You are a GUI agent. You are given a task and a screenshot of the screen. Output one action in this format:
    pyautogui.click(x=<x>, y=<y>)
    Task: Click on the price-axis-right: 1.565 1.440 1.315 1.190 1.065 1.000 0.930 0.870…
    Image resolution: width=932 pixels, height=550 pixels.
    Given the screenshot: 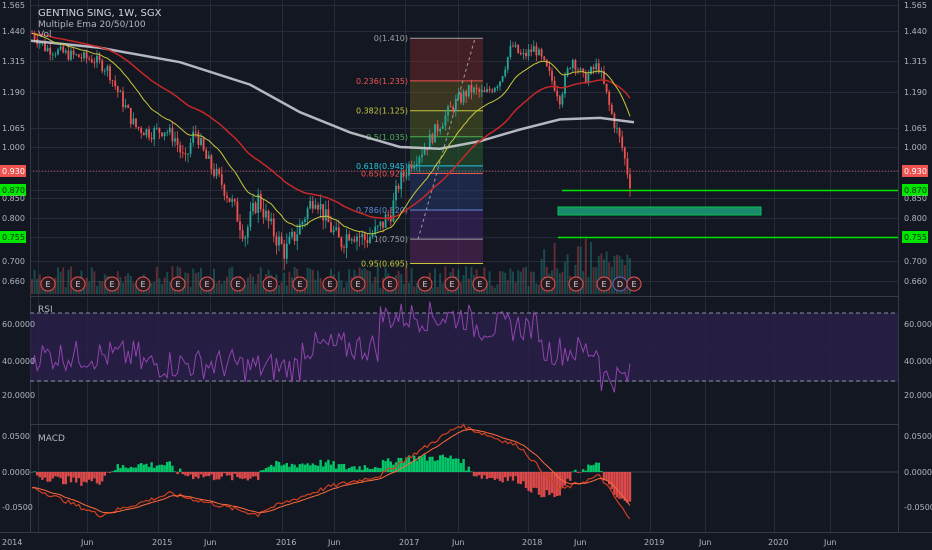 What is the action you would take?
    pyautogui.click(x=915, y=143)
    